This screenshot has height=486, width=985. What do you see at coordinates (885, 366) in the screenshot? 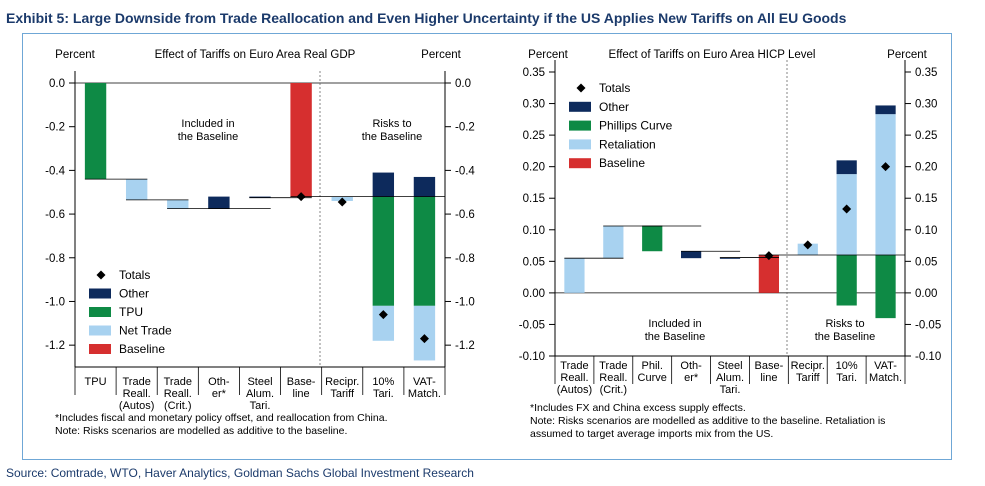
I see `category-label: VAT-` at bounding box center [885, 366].